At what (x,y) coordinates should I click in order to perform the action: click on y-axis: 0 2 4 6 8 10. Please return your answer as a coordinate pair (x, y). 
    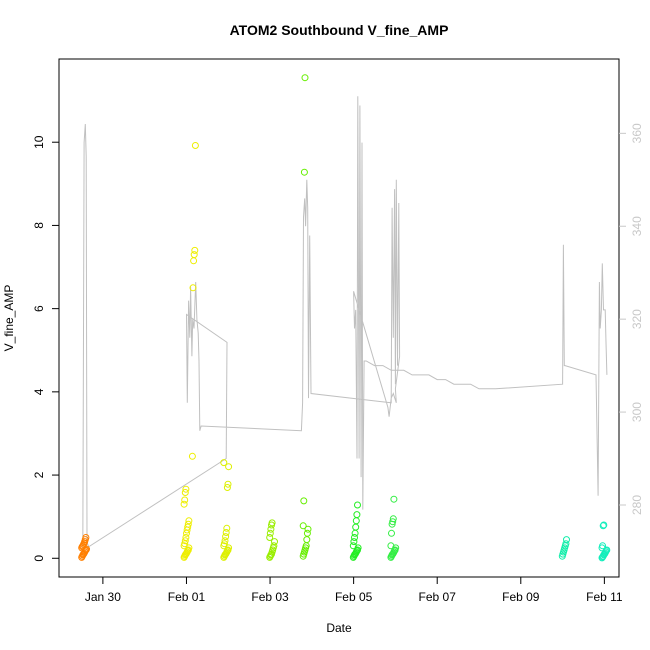
    Looking at the image, I should click on (45, 348).